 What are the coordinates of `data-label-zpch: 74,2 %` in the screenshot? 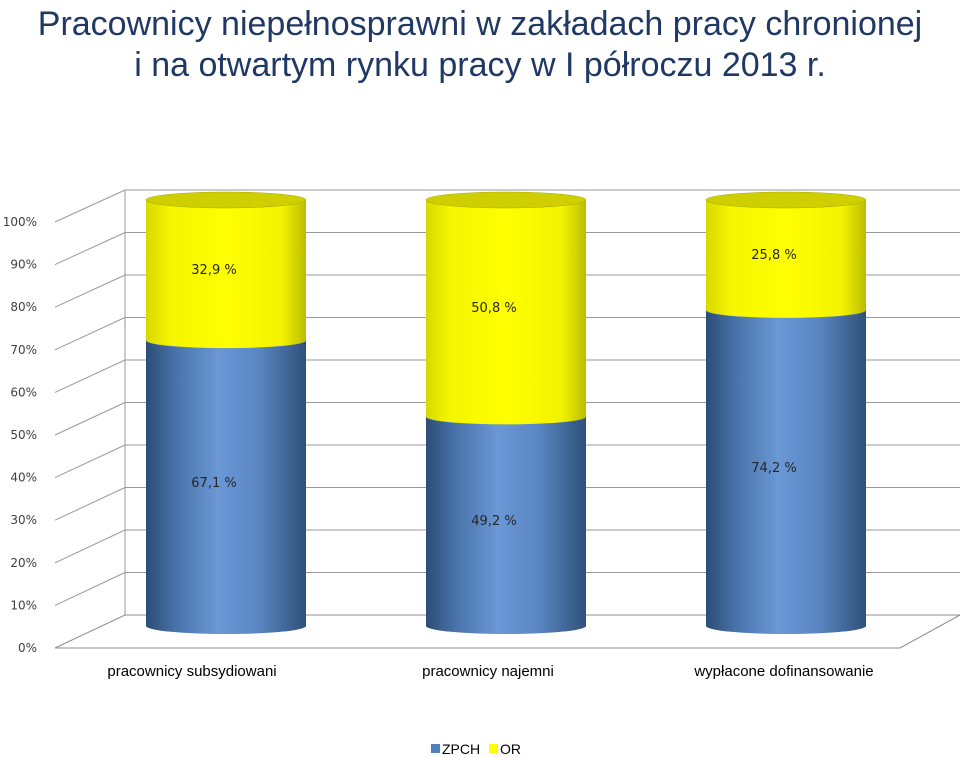 It's located at (773, 468).